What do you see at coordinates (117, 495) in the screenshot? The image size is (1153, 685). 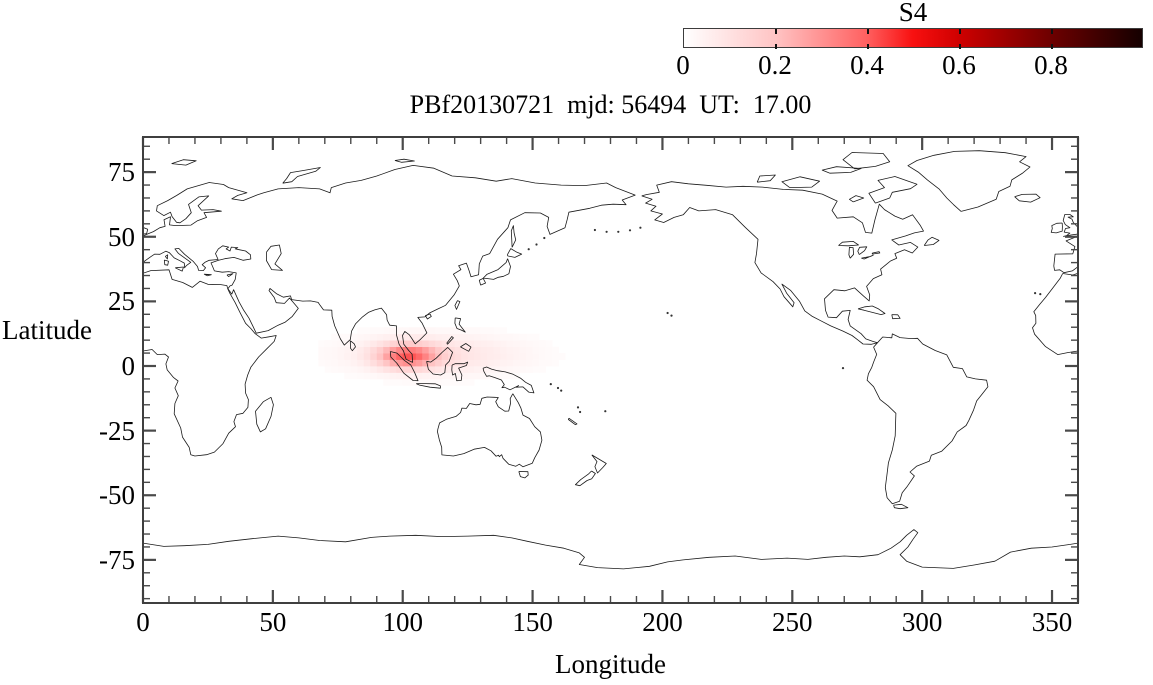 I see `y-tick-label: -50` at bounding box center [117, 495].